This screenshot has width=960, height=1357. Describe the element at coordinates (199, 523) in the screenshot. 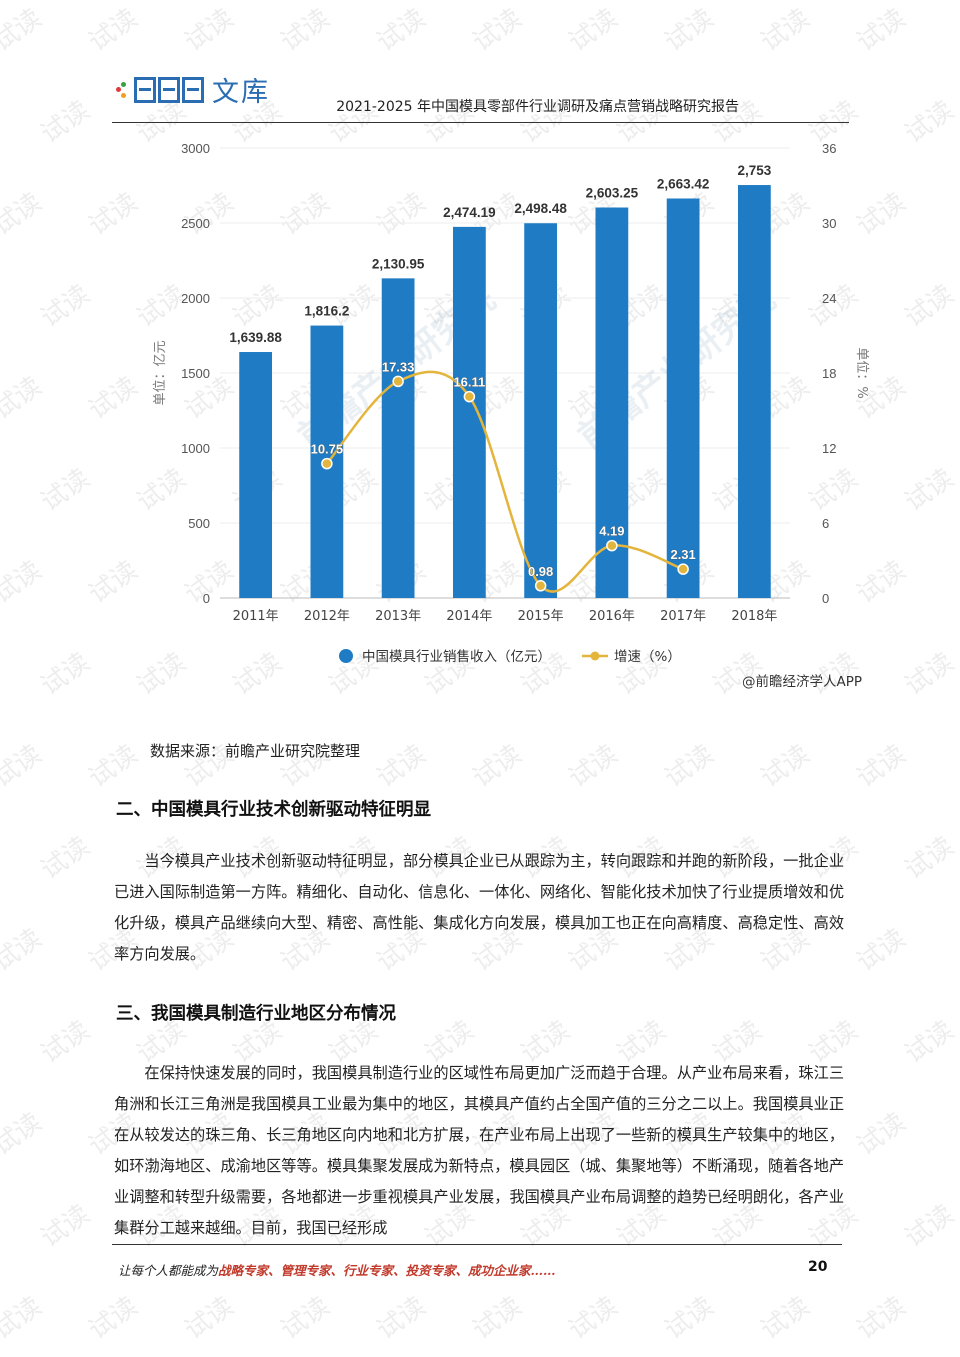

I see `y-tick-label: 500` at that location.